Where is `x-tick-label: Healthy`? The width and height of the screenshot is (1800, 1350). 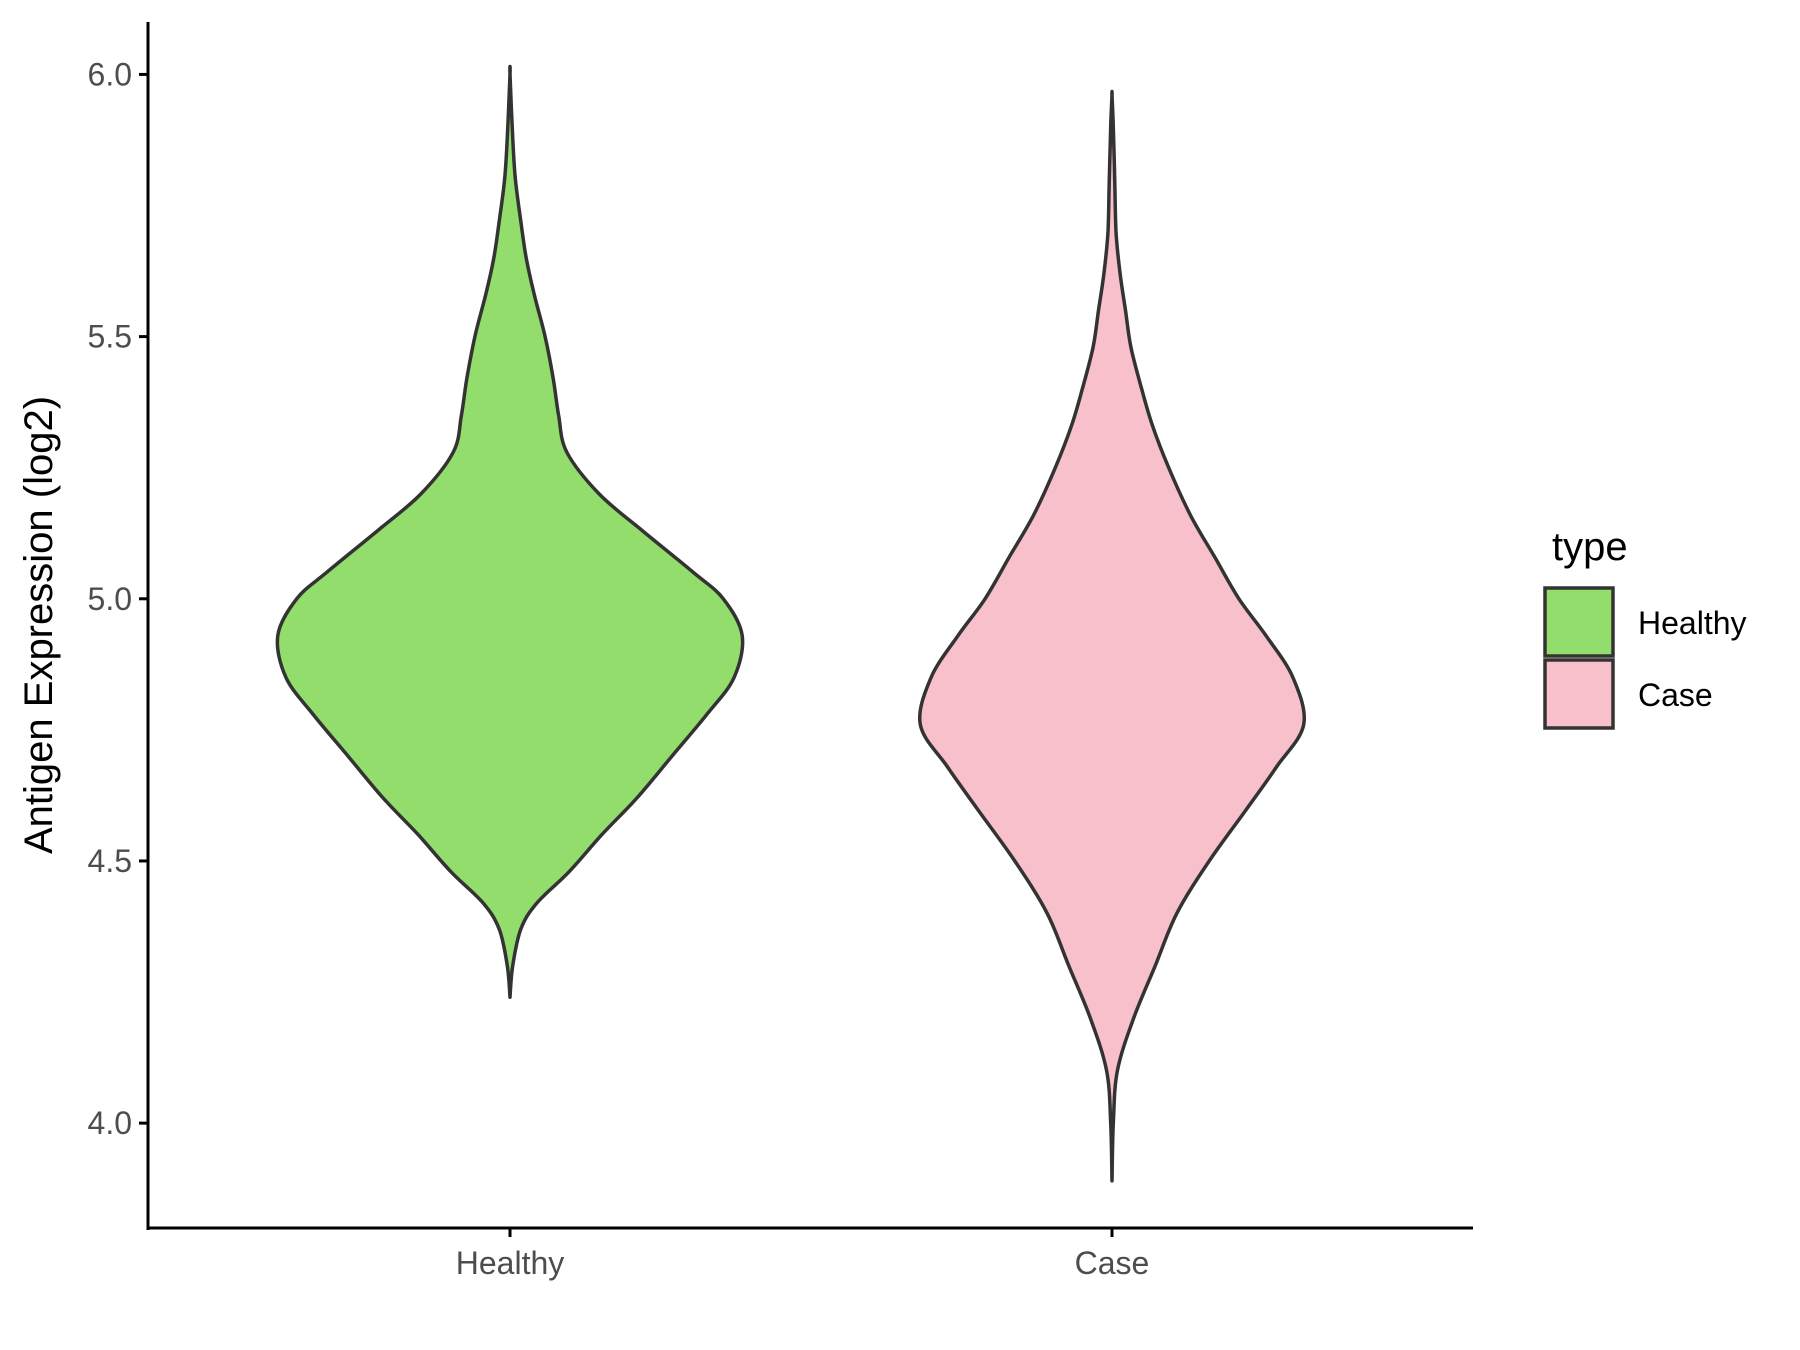 x-tick-label: Healthy is located at coordinates (510, 1263).